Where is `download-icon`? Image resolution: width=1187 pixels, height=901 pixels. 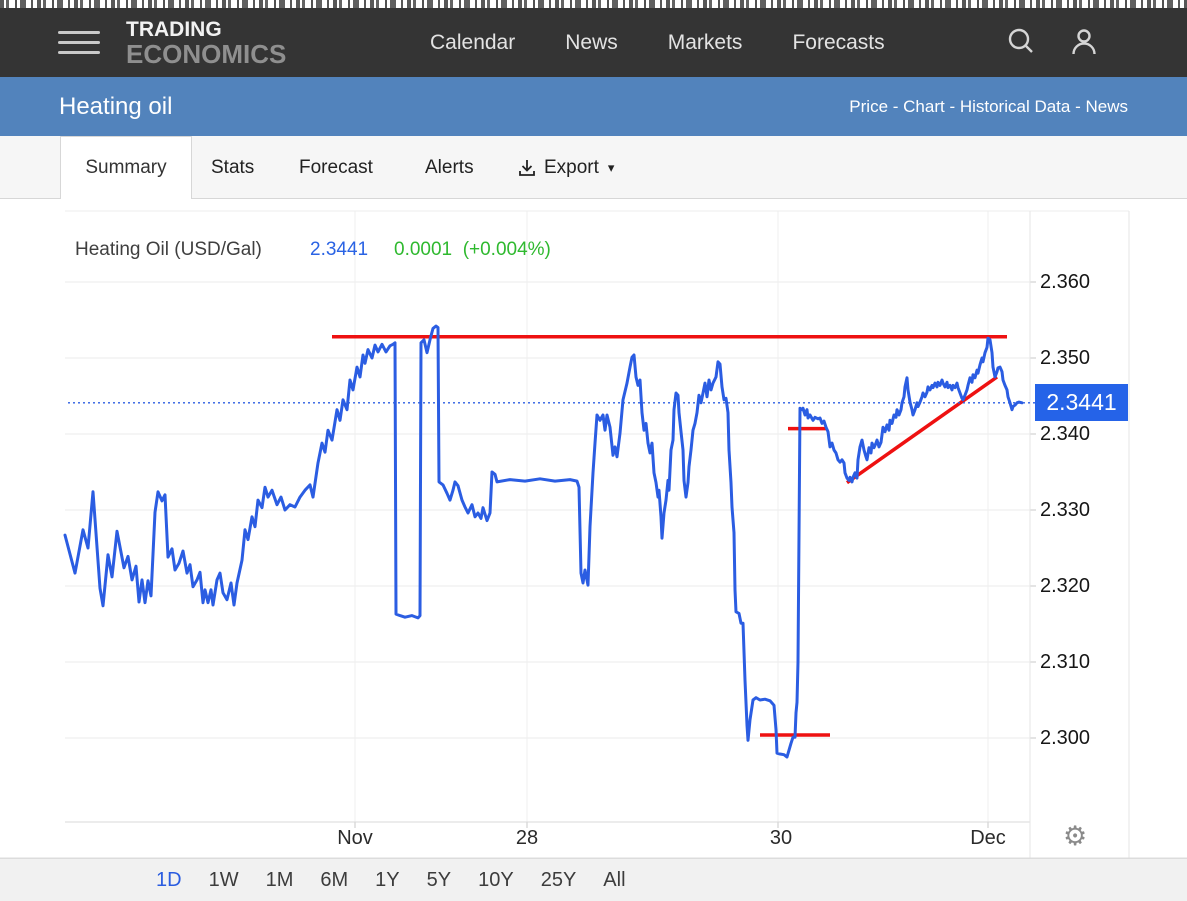
download-icon is located at coordinates (527, 167).